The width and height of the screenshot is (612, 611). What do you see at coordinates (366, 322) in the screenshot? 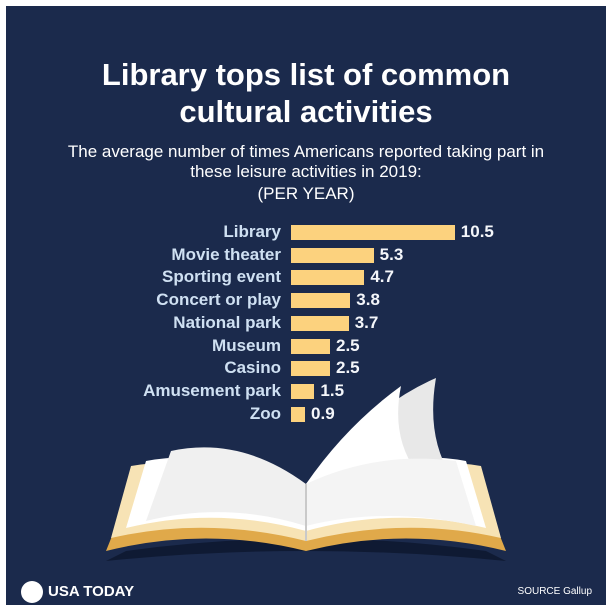
I see `value-label: 3.7` at bounding box center [366, 322].